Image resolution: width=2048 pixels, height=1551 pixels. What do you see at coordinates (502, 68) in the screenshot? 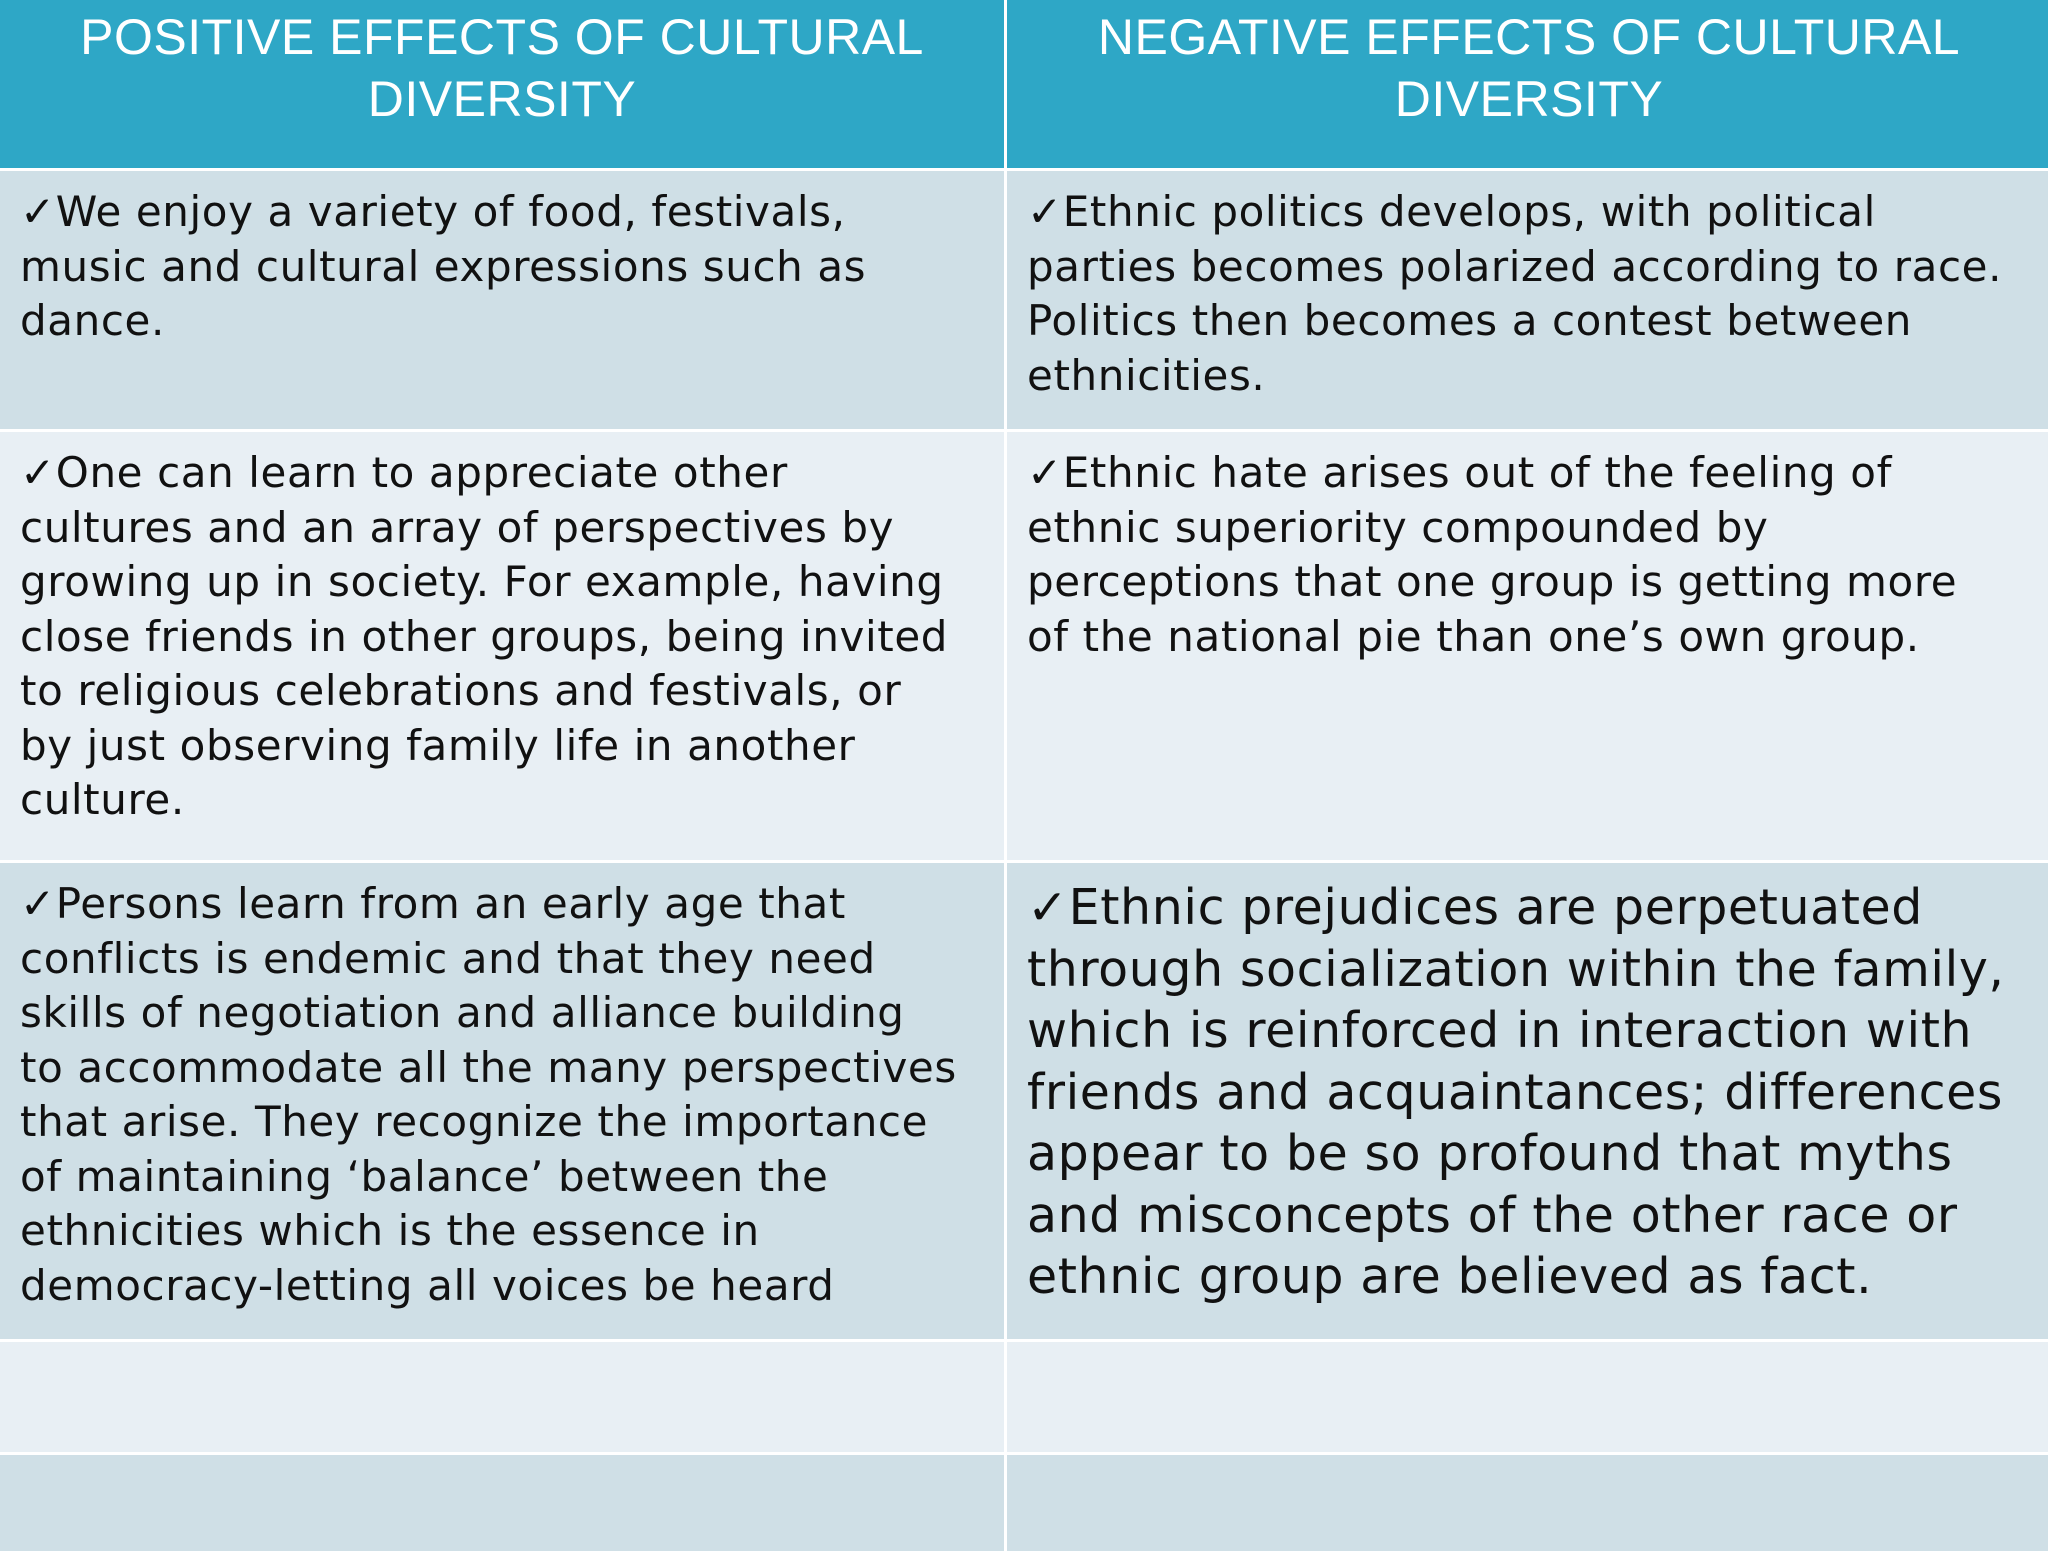
I see `header-positive-label: POSITIVE EFFECTS OF CULTURAL DIVERSITY` at bounding box center [502, 68].